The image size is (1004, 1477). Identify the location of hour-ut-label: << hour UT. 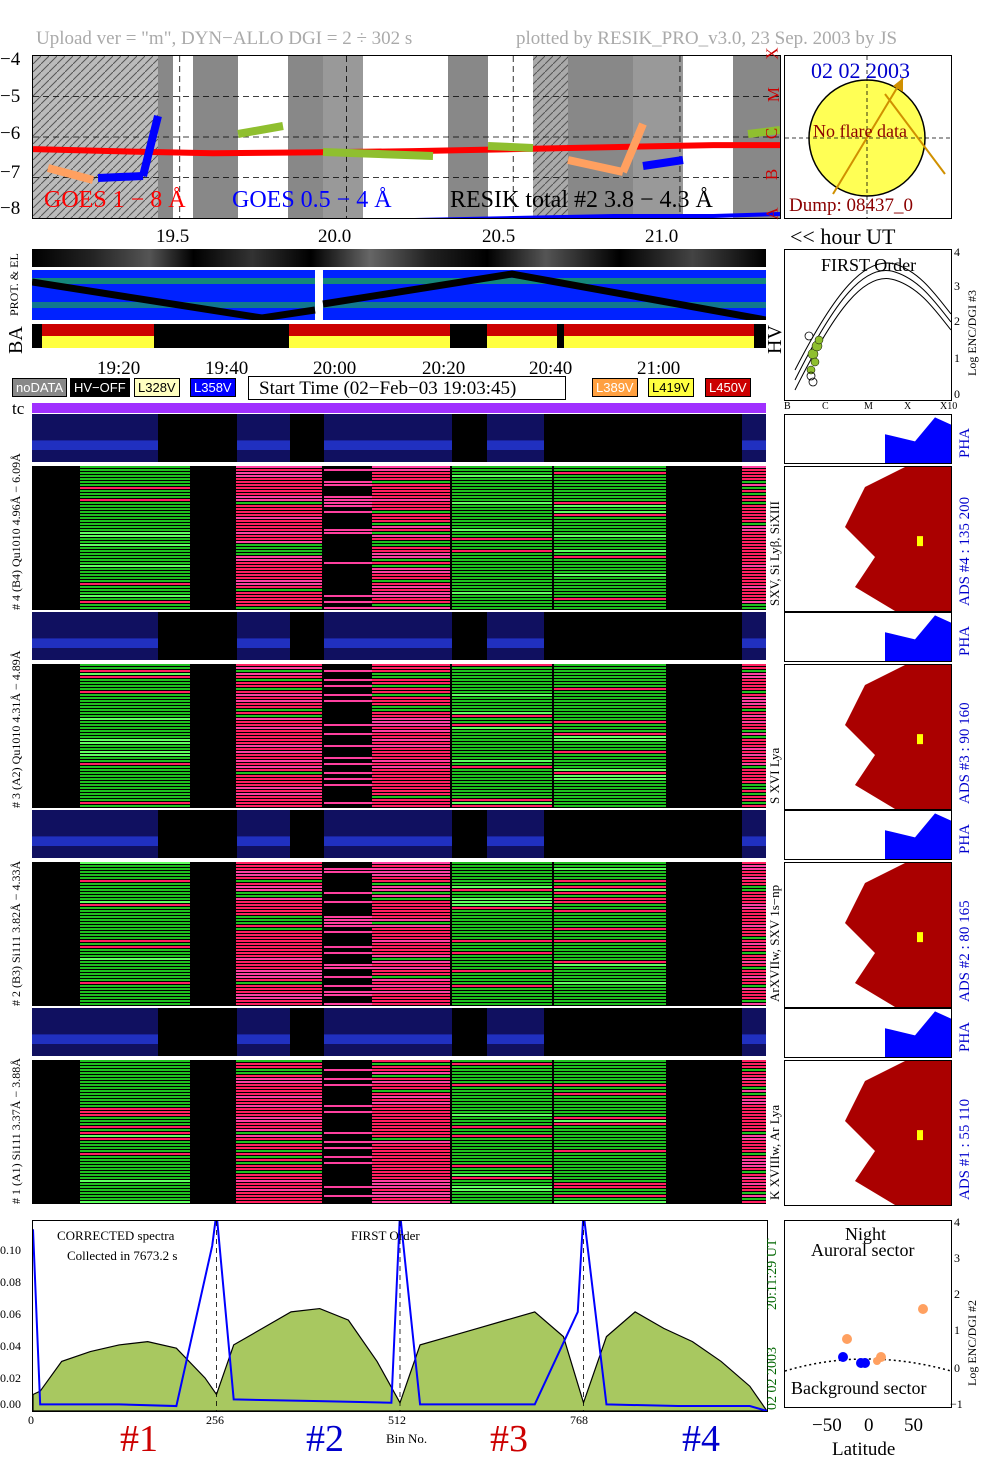
(843, 236).